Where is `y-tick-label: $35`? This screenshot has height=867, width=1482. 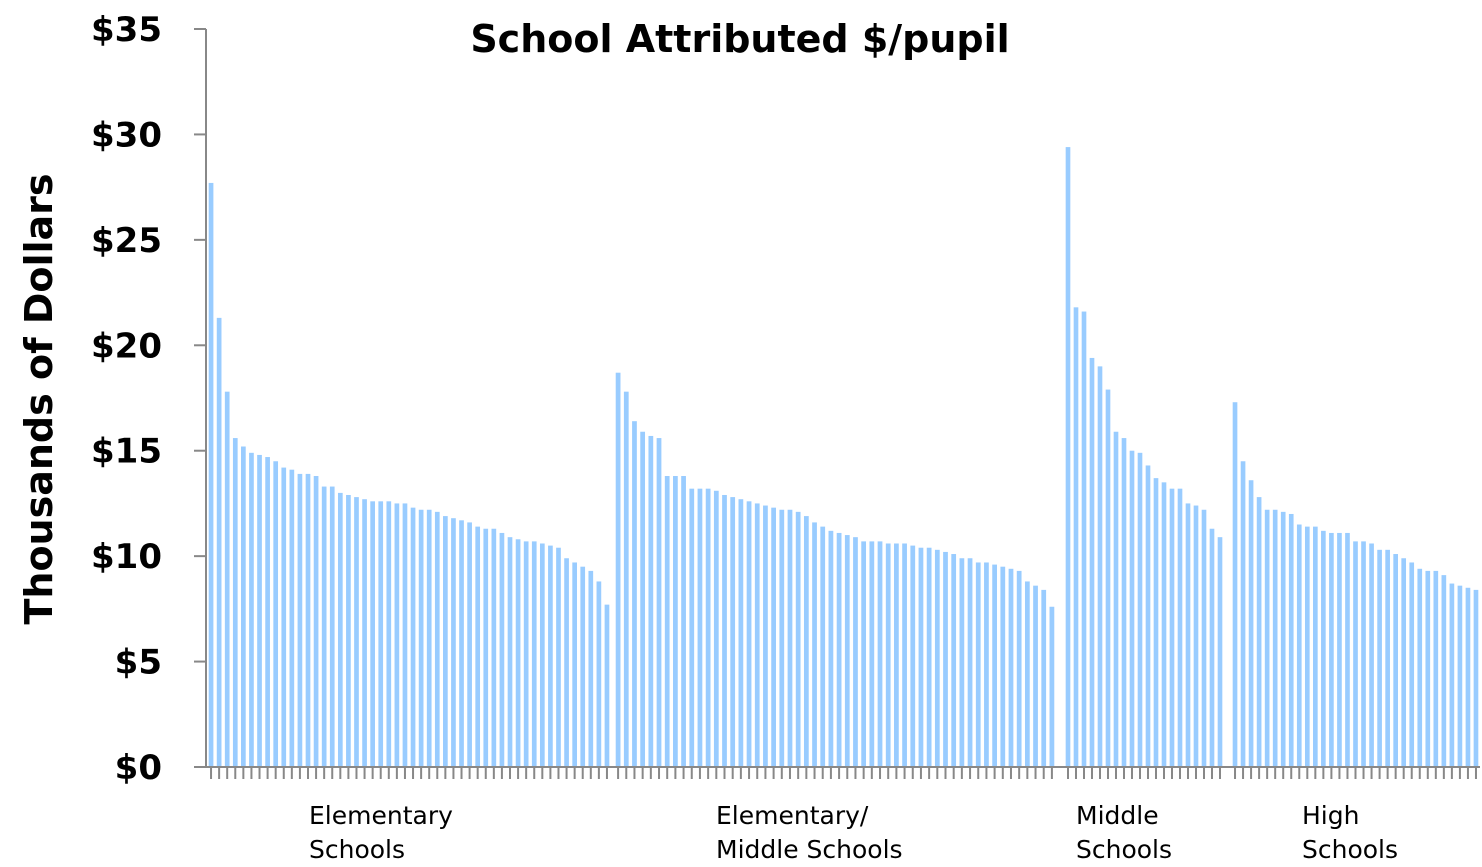
y-tick-label: $35 is located at coordinates (126, 30).